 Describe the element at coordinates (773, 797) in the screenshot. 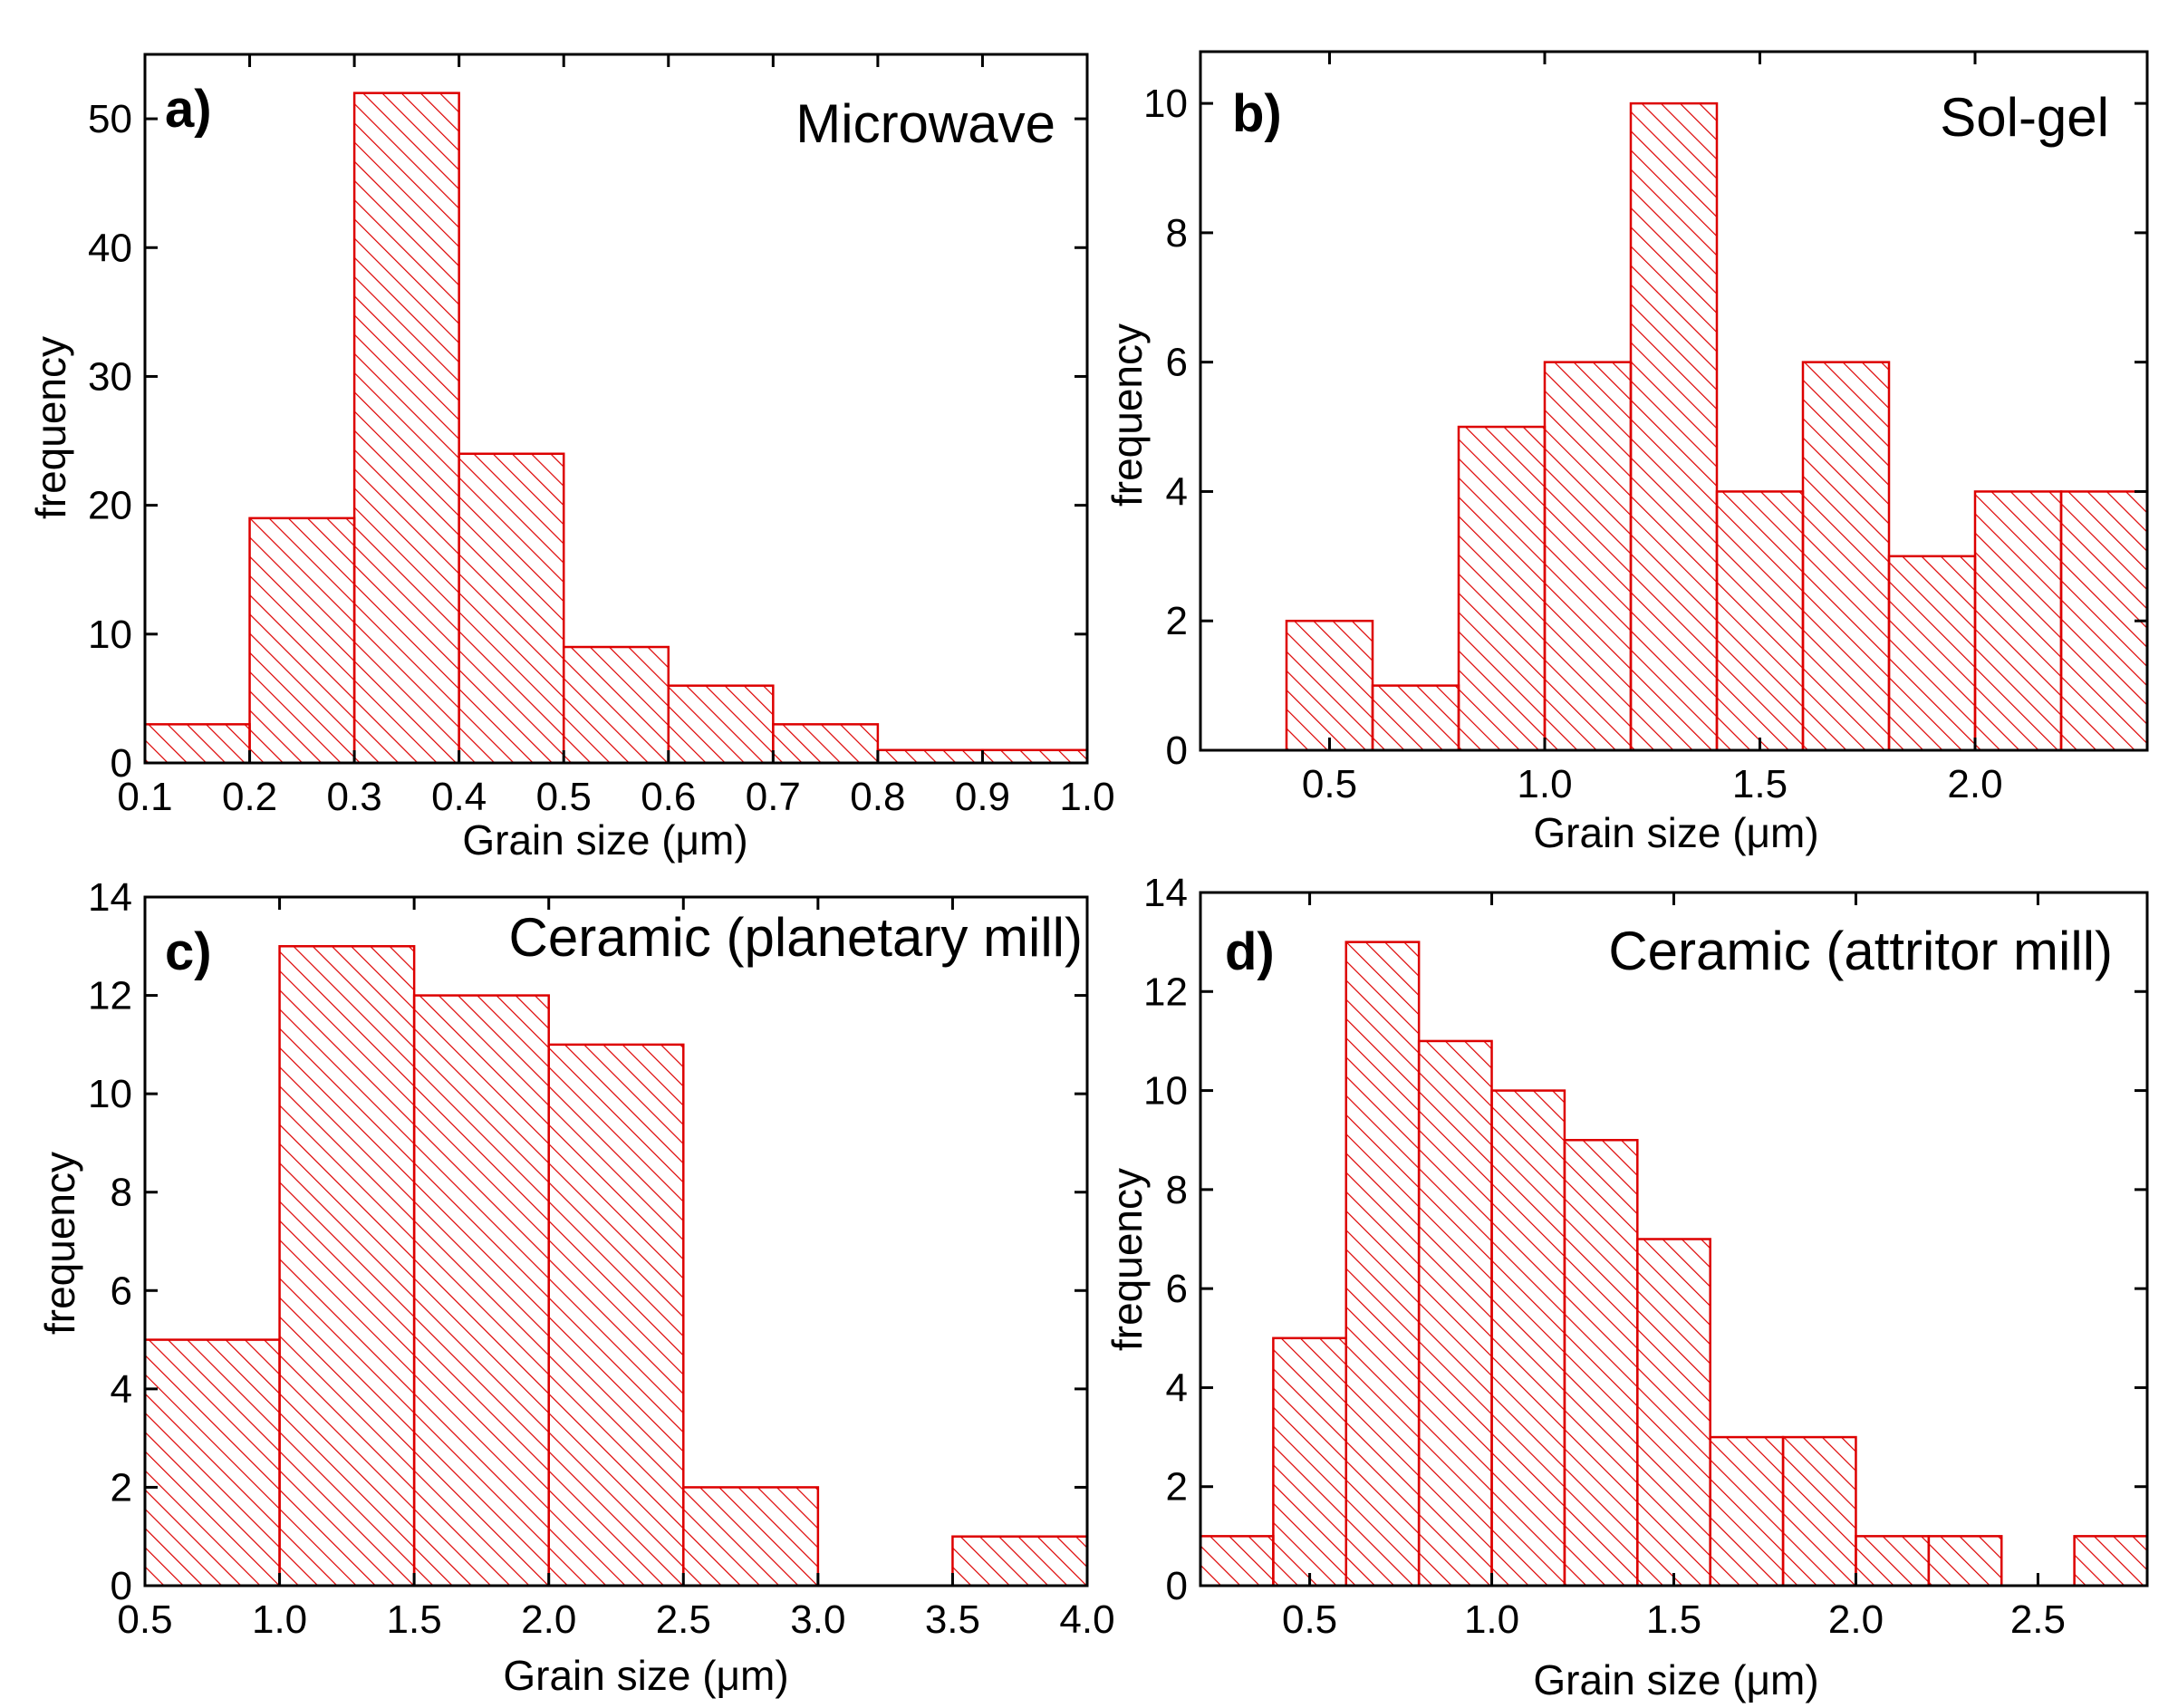

I see `panel-a-x-tick-label-6: 0.7` at that location.